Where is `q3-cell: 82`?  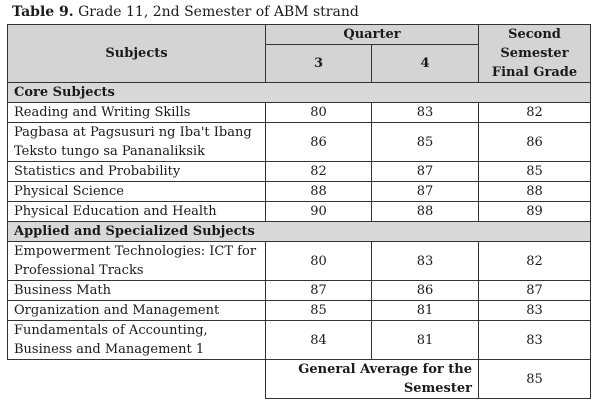 q3-cell: 82 is located at coordinates (318, 171).